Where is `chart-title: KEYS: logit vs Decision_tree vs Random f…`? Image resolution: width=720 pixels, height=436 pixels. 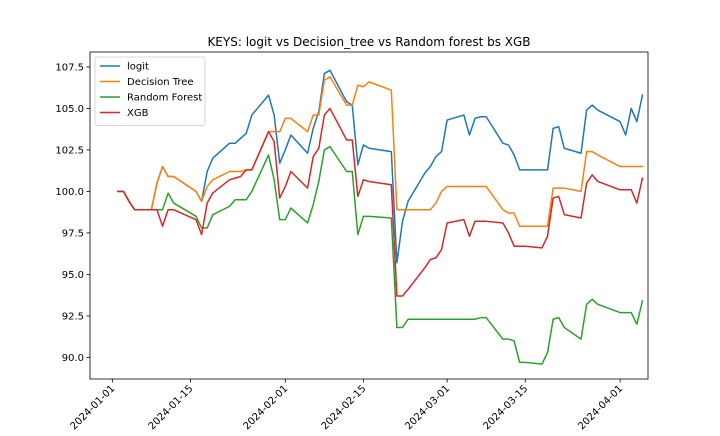 chart-title: KEYS: logit vs Decision_tree vs Random f… is located at coordinates (368, 42).